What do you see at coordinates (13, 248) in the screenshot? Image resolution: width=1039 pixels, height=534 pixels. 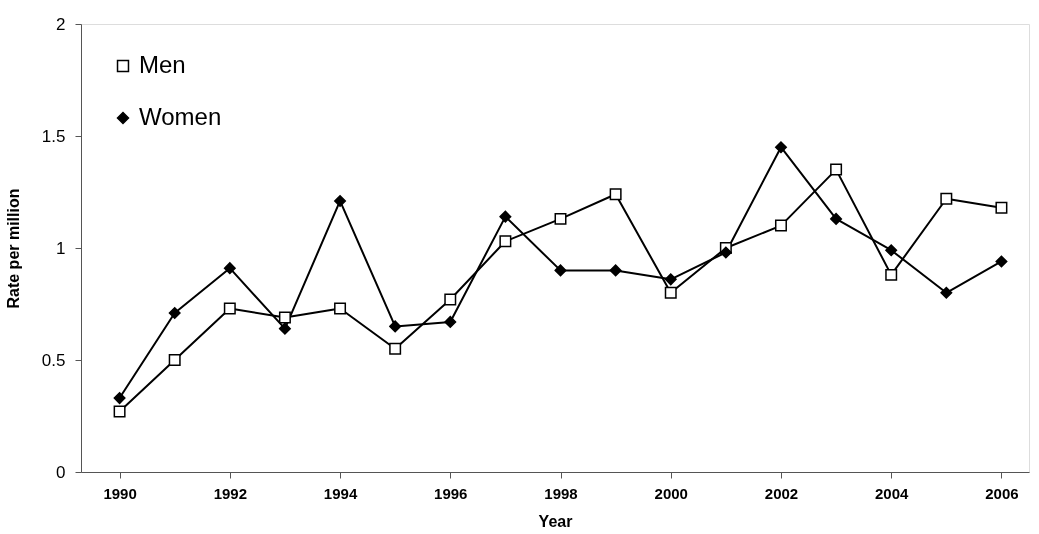 I see `y-axis-title: Rate per million` at bounding box center [13, 248].